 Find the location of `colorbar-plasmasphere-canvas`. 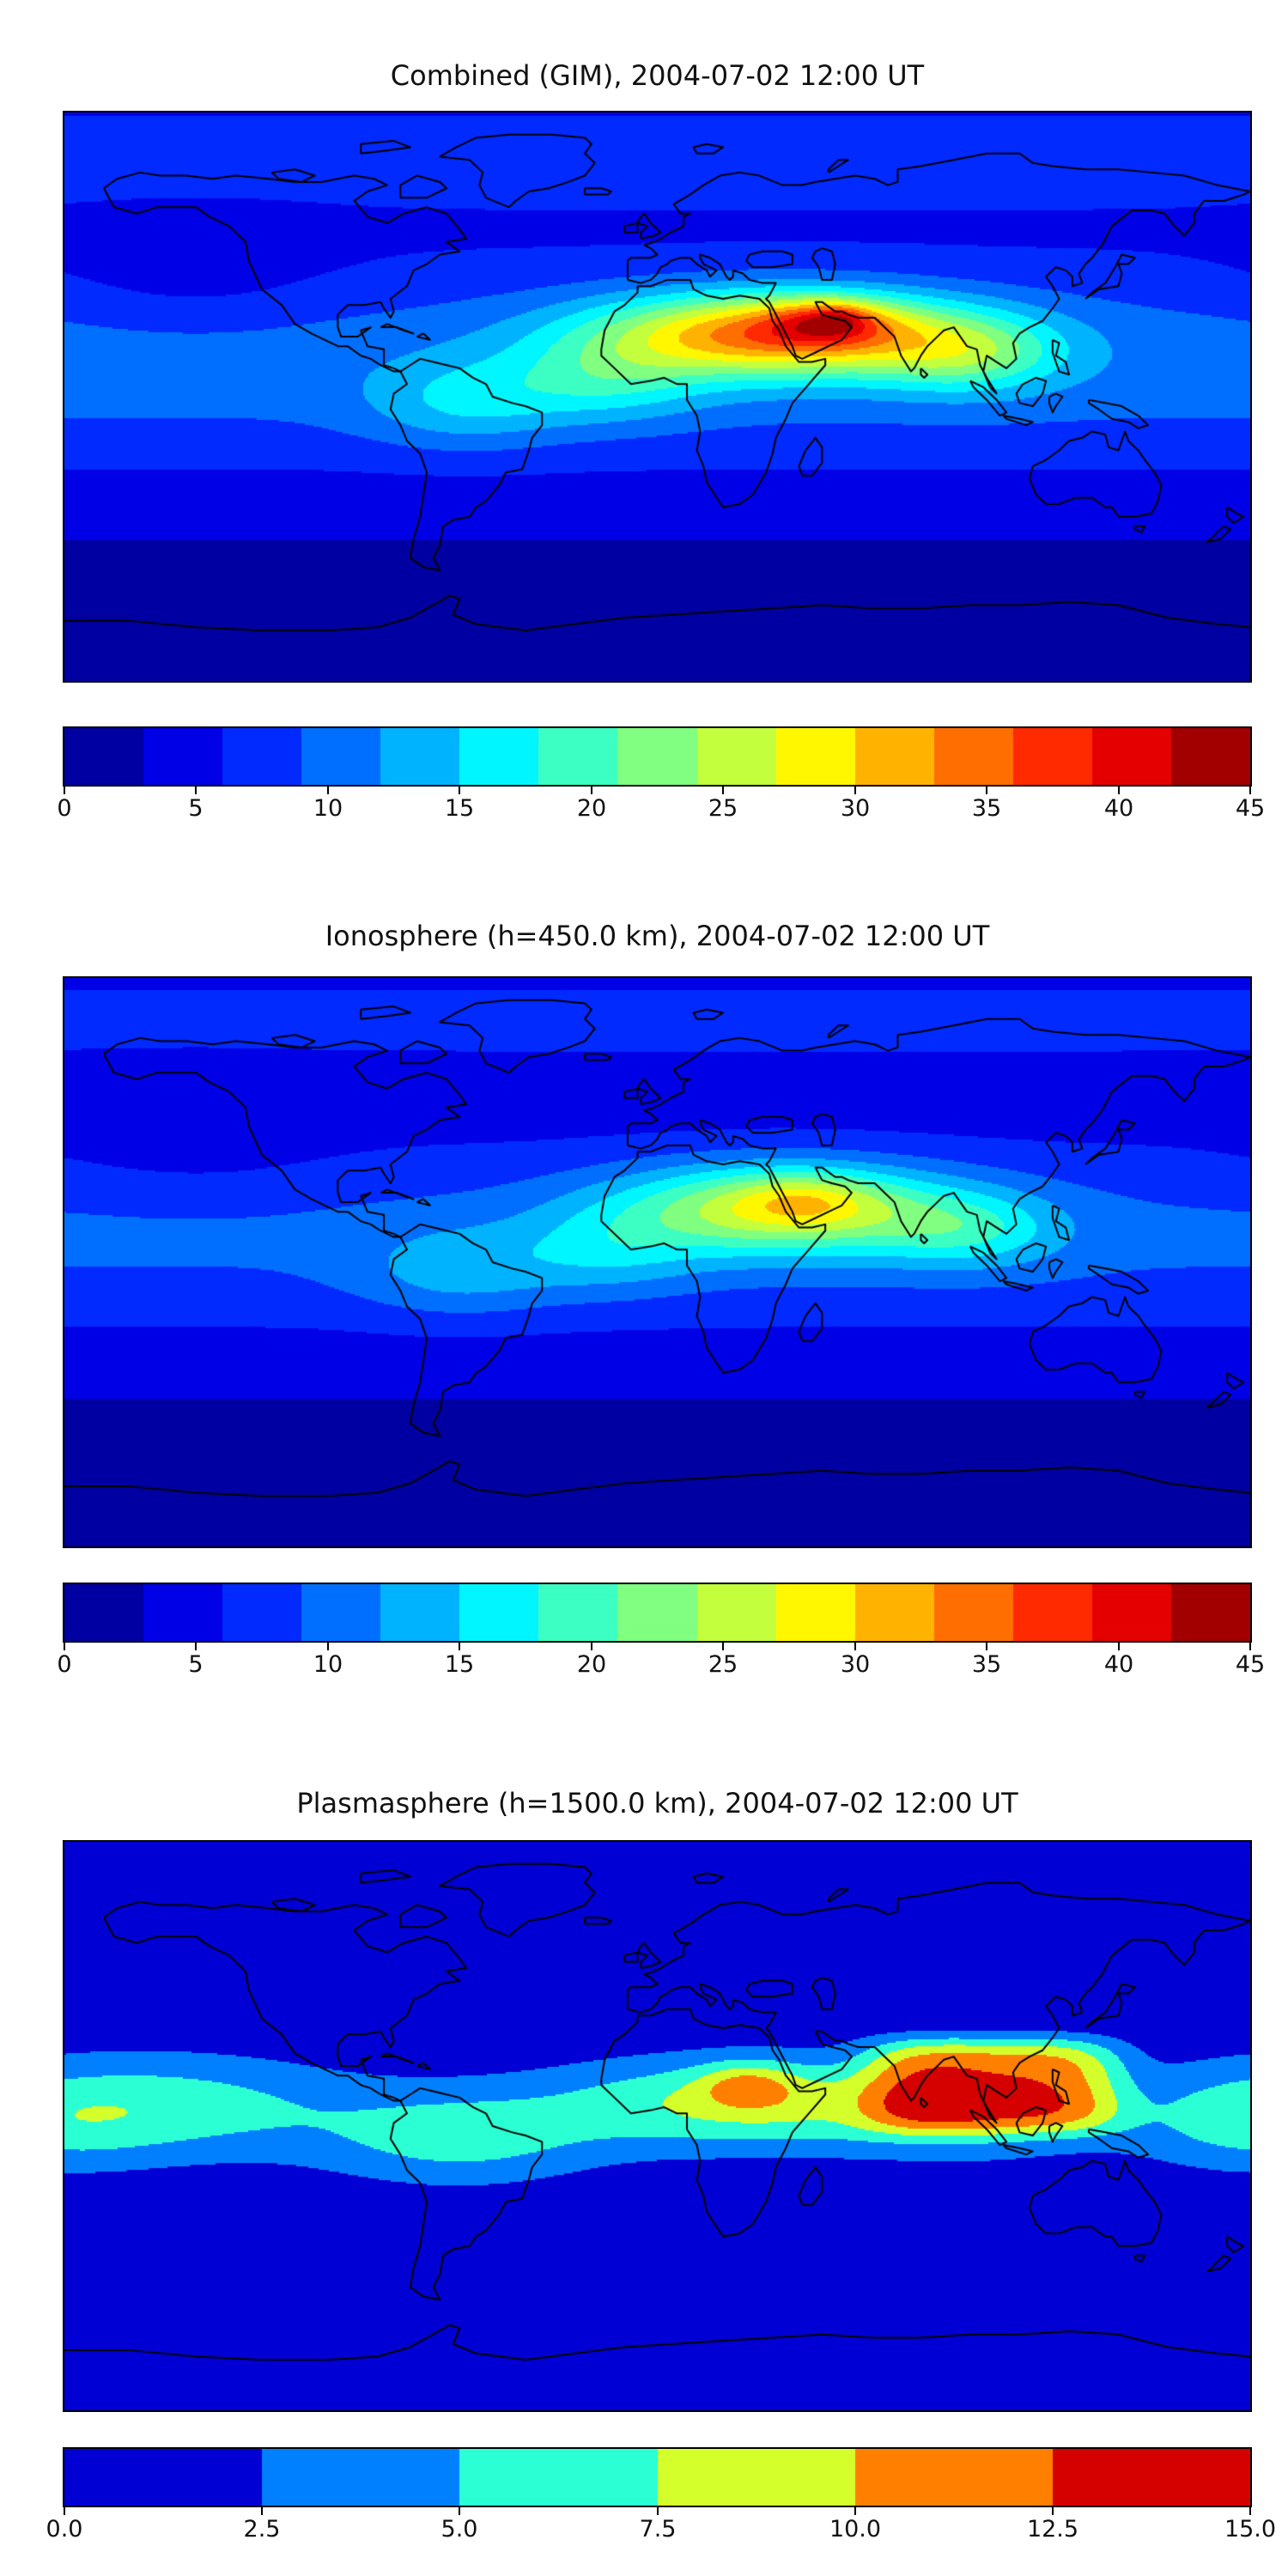

colorbar-plasmasphere-canvas is located at coordinates (657, 2478).